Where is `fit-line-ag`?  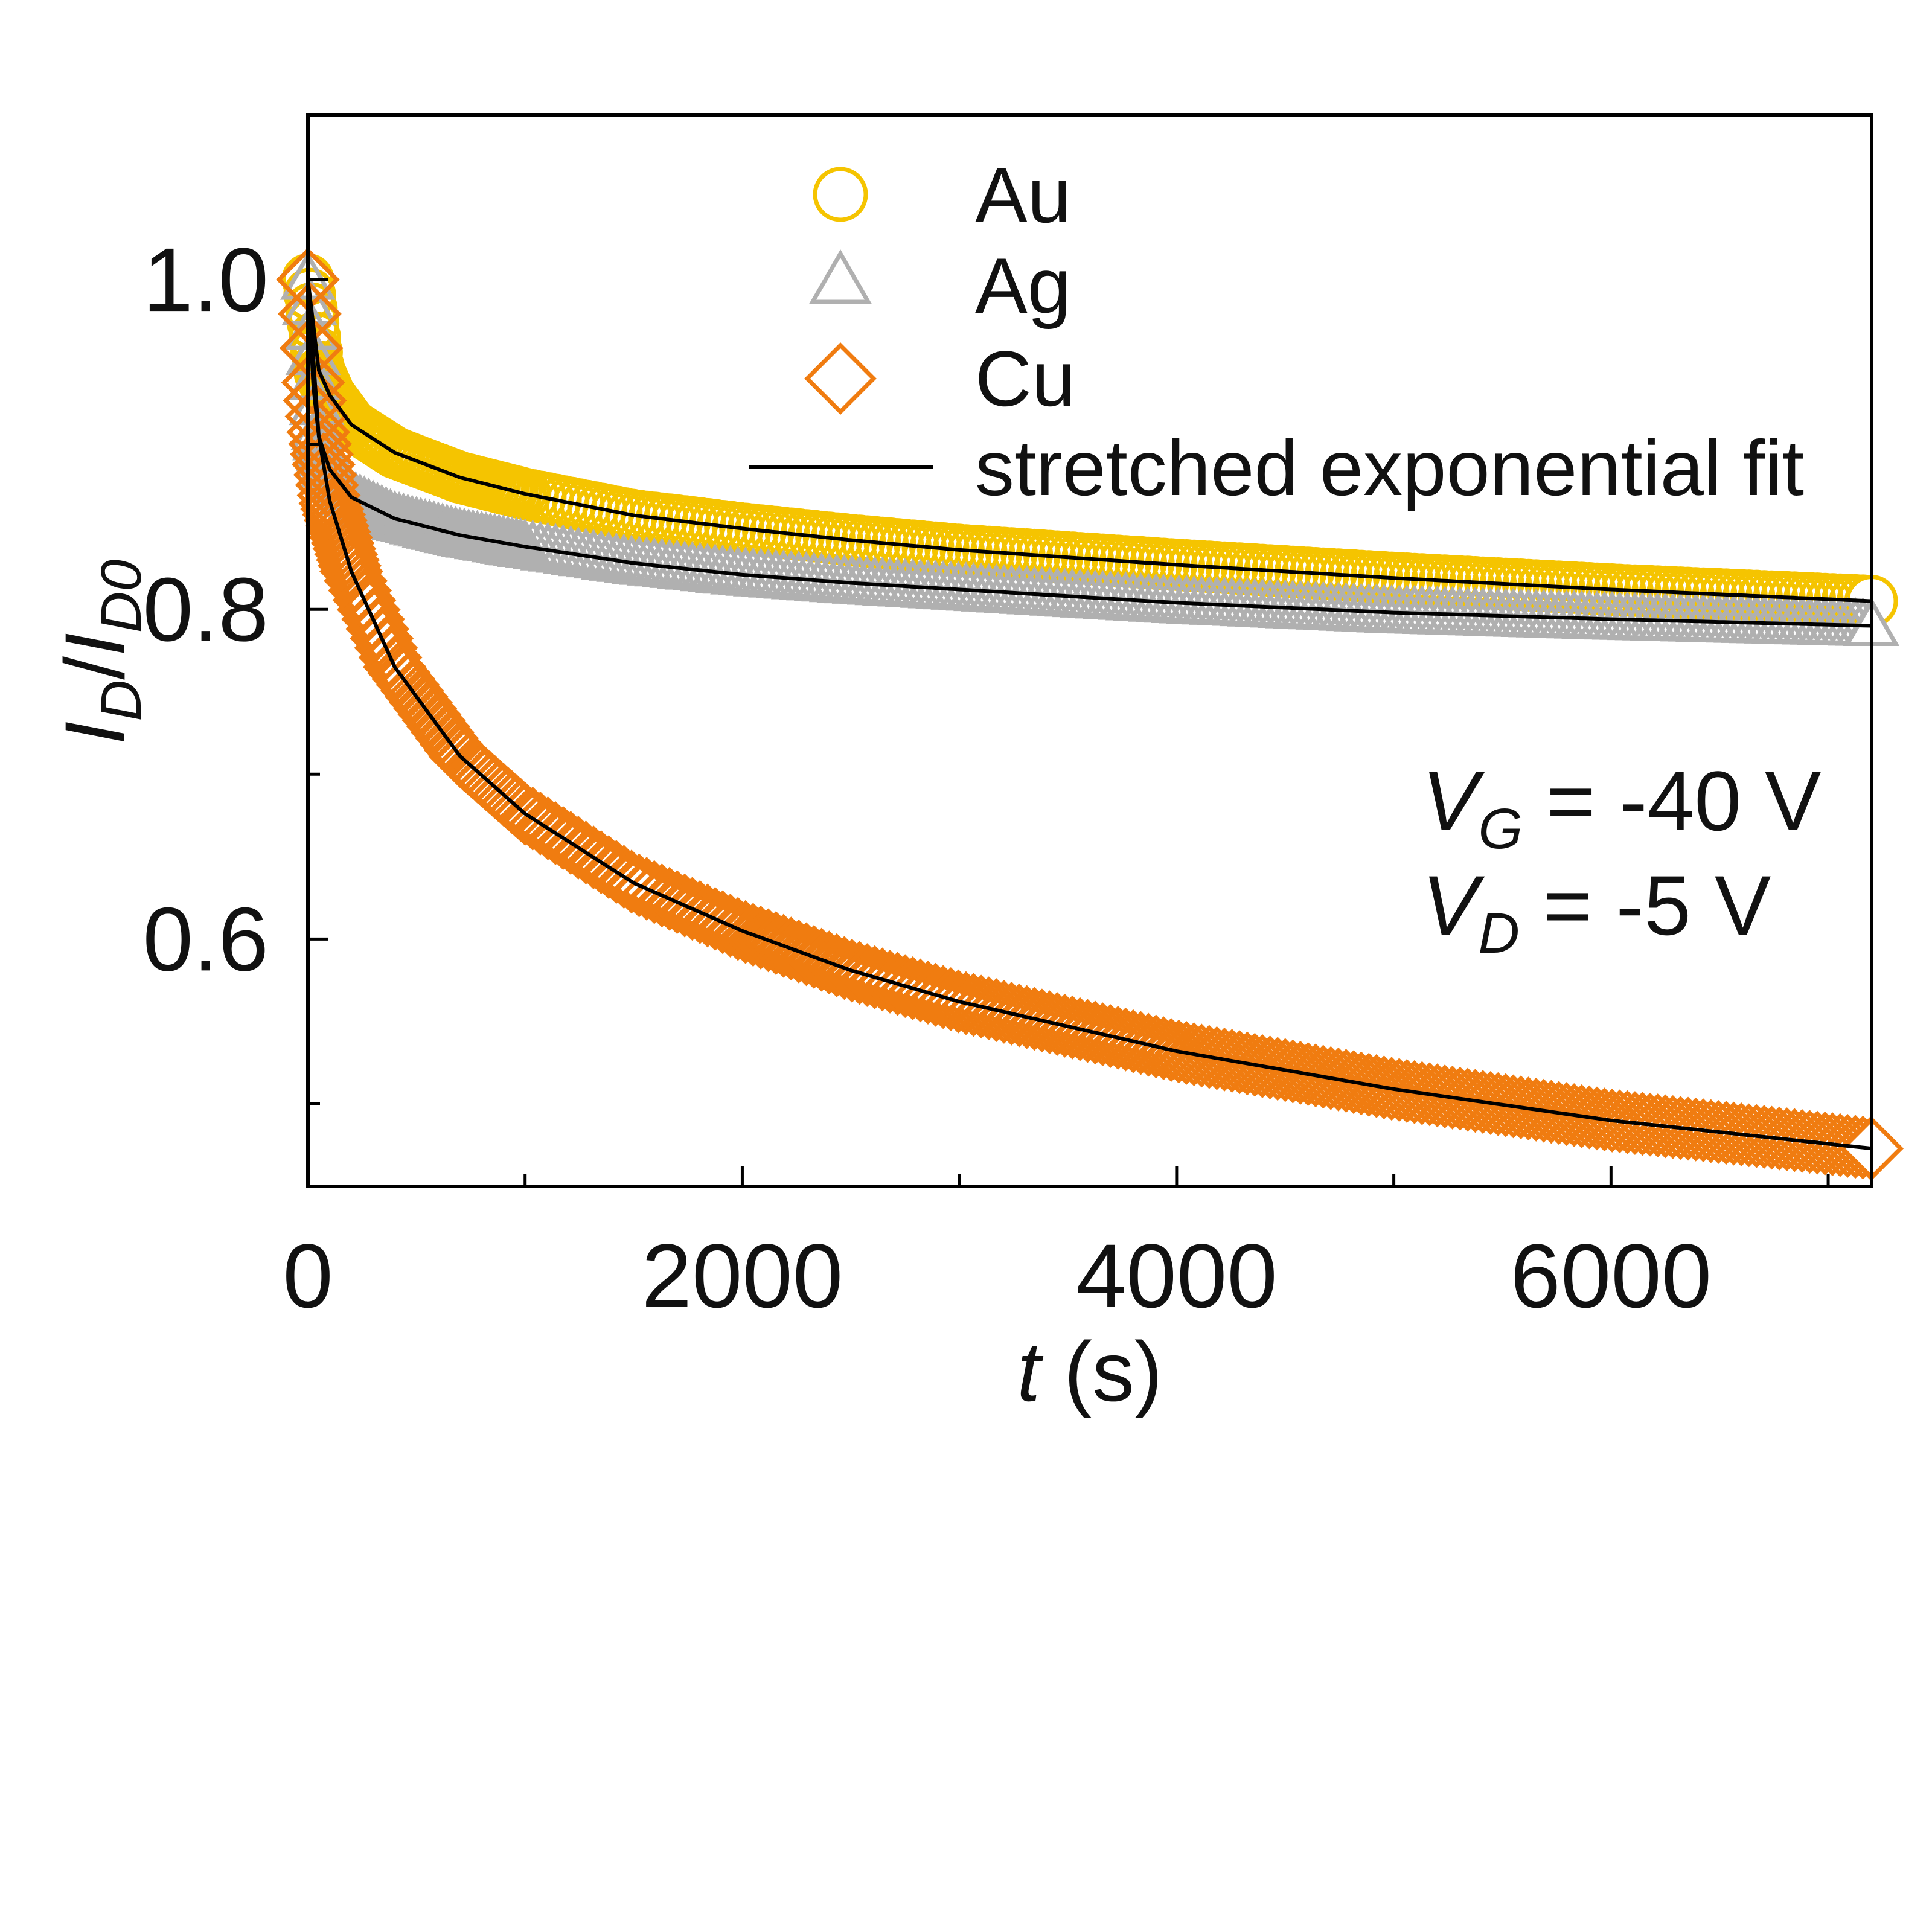 fit-line-ag is located at coordinates (1089, 453).